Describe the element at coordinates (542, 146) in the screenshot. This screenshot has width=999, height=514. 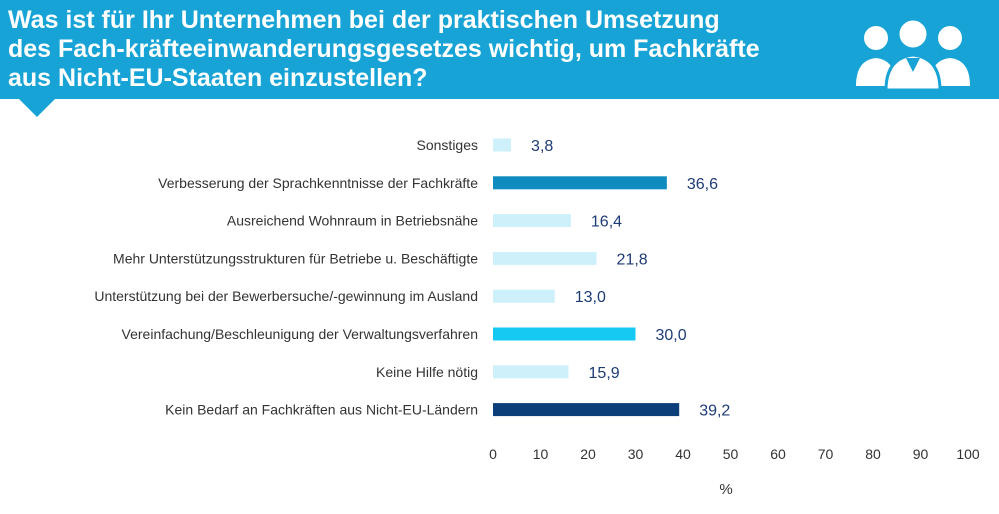
I see `value-label: 3,8` at that location.